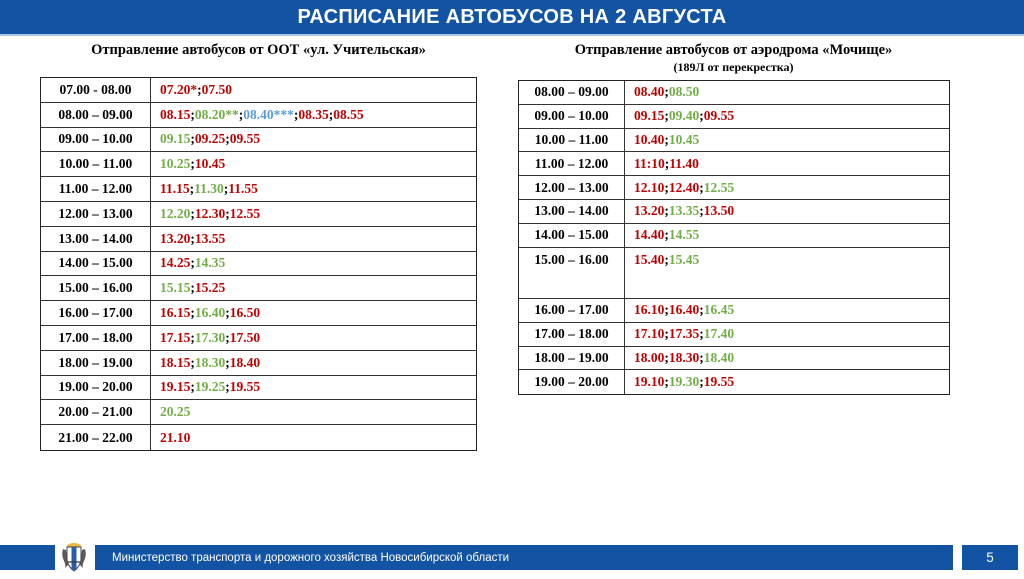 The image size is (1024, 579). What do you see at coordinates (719, 211) in the screenshot?
I see `departure-time: 13.50` at bounding box center [719, 211].